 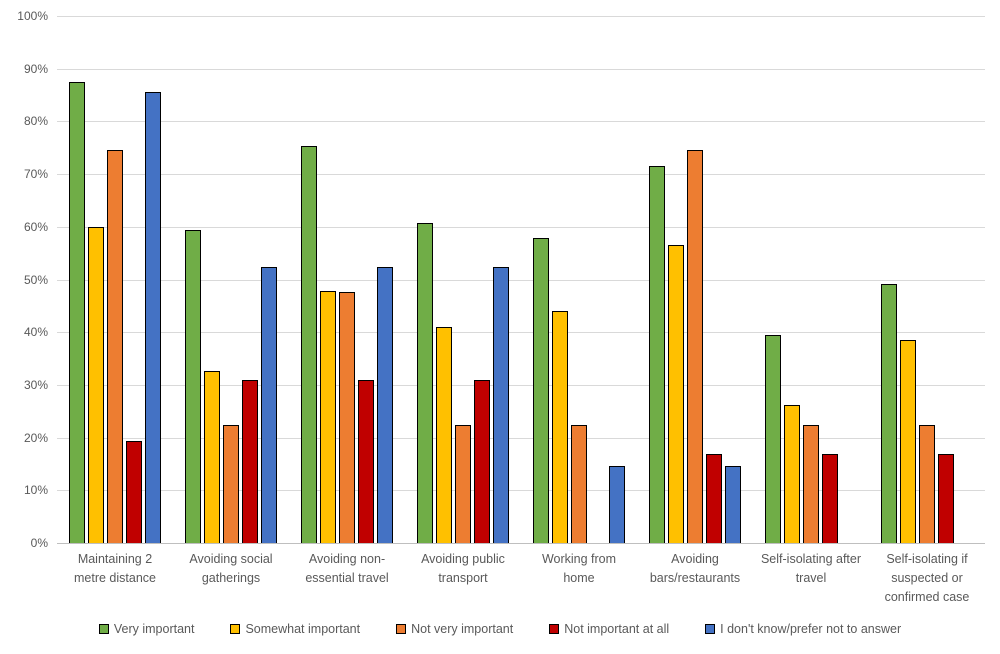 What do you see at coordinates (579, 578) in the screenshot?
I see `category-label-line: home` at bounding box center [579, 578].